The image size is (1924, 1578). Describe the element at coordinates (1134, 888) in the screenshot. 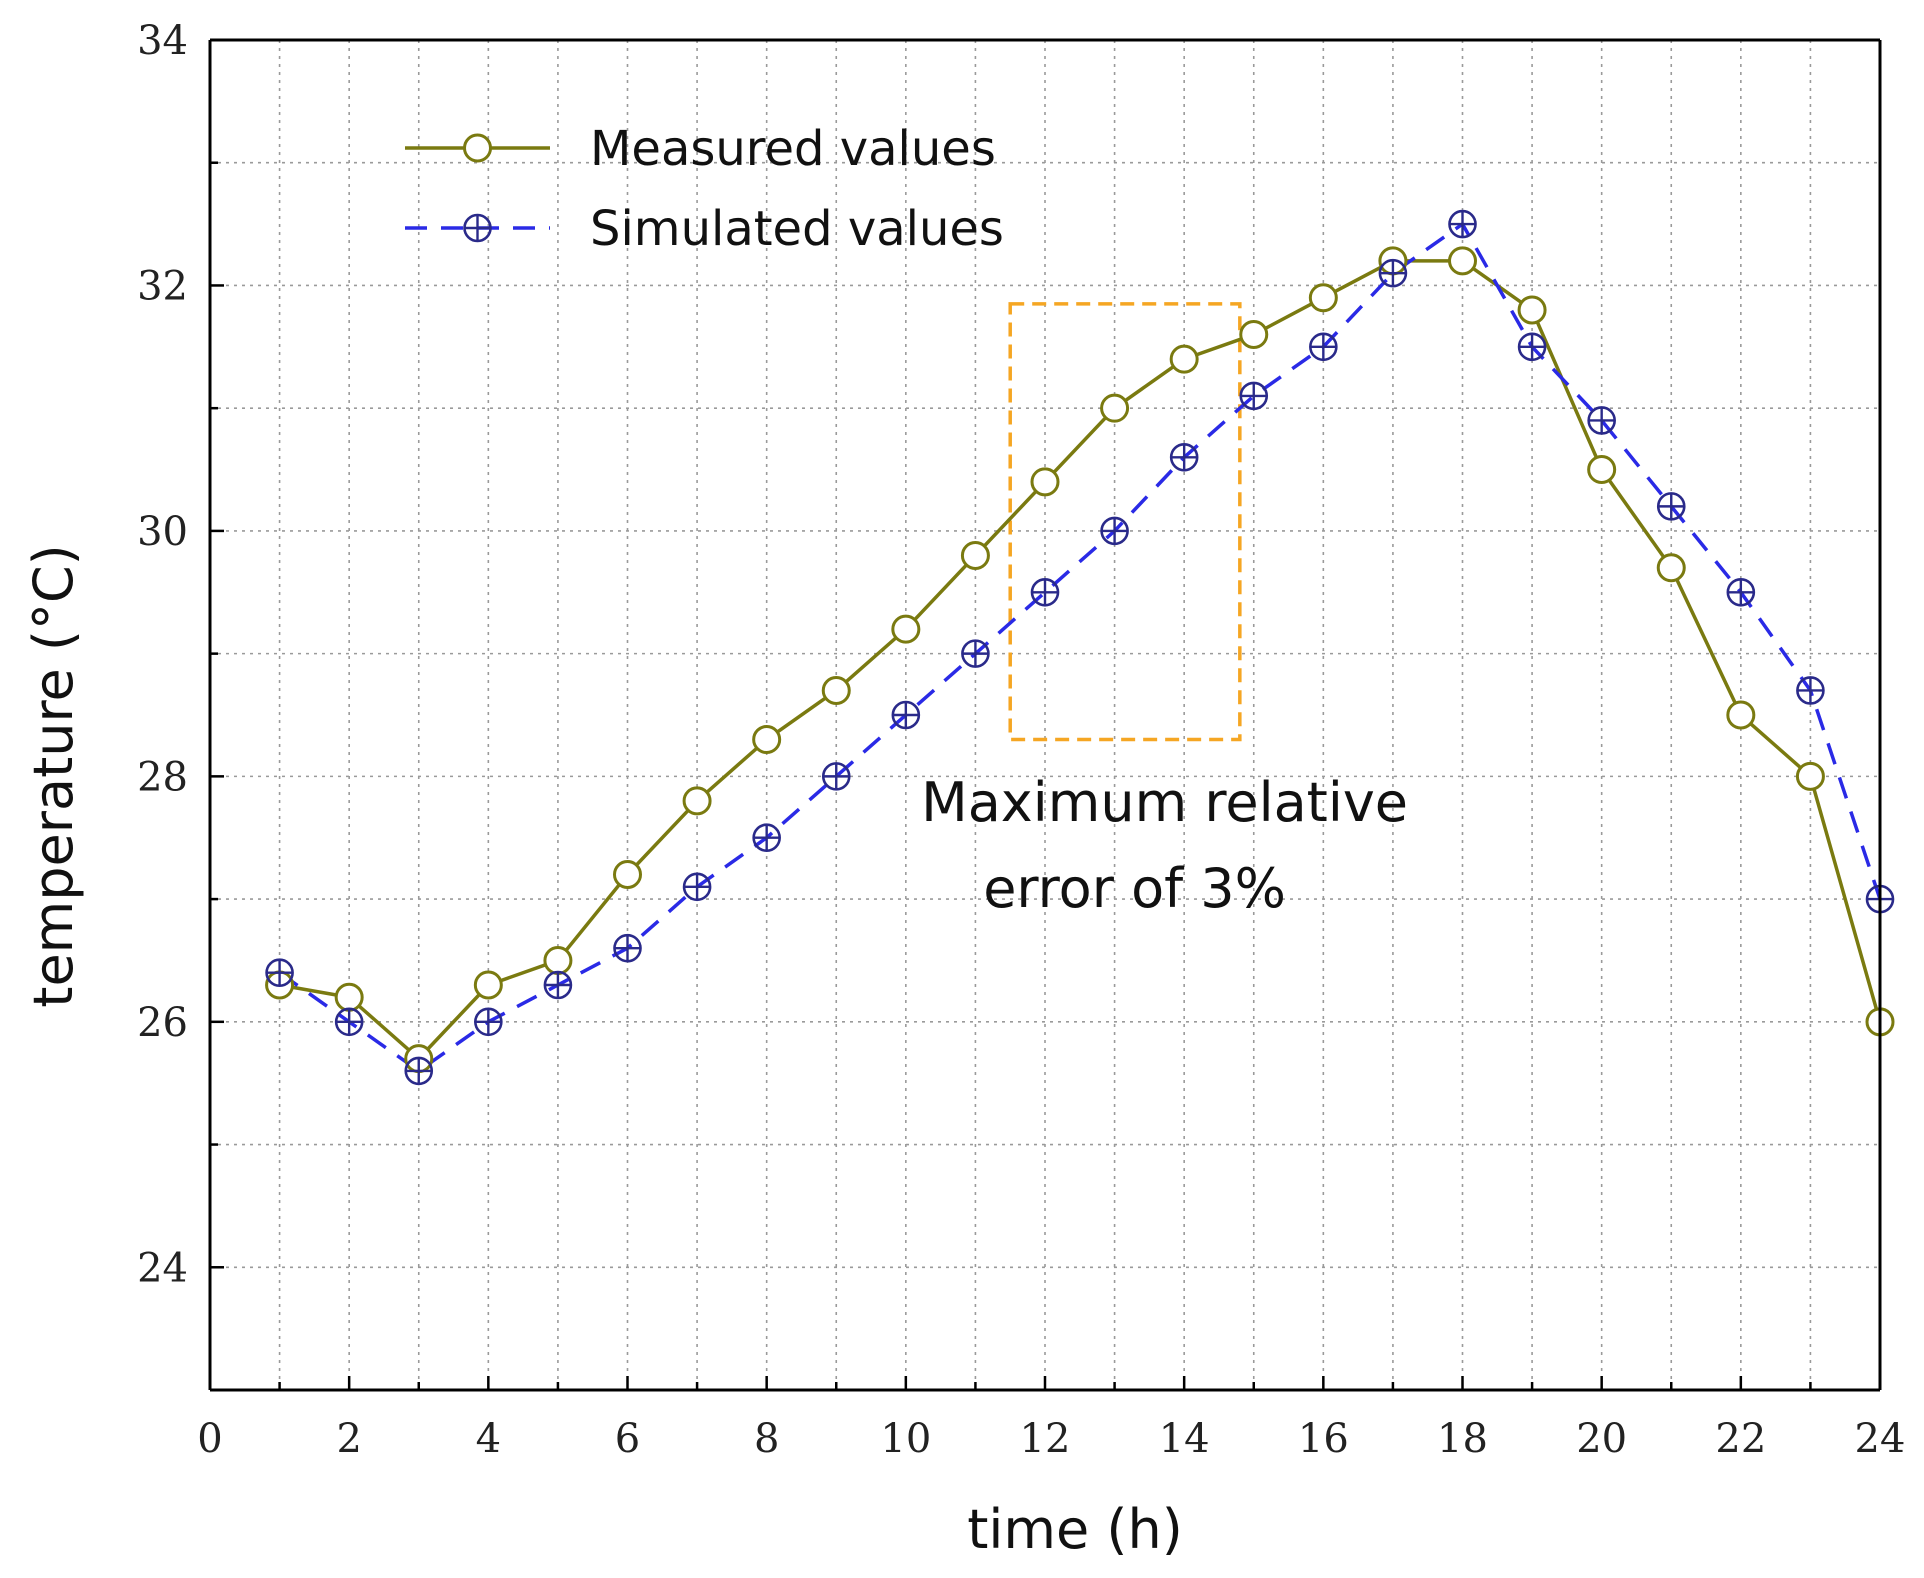

I see `annotation-text-line: error of 3%` at that location.